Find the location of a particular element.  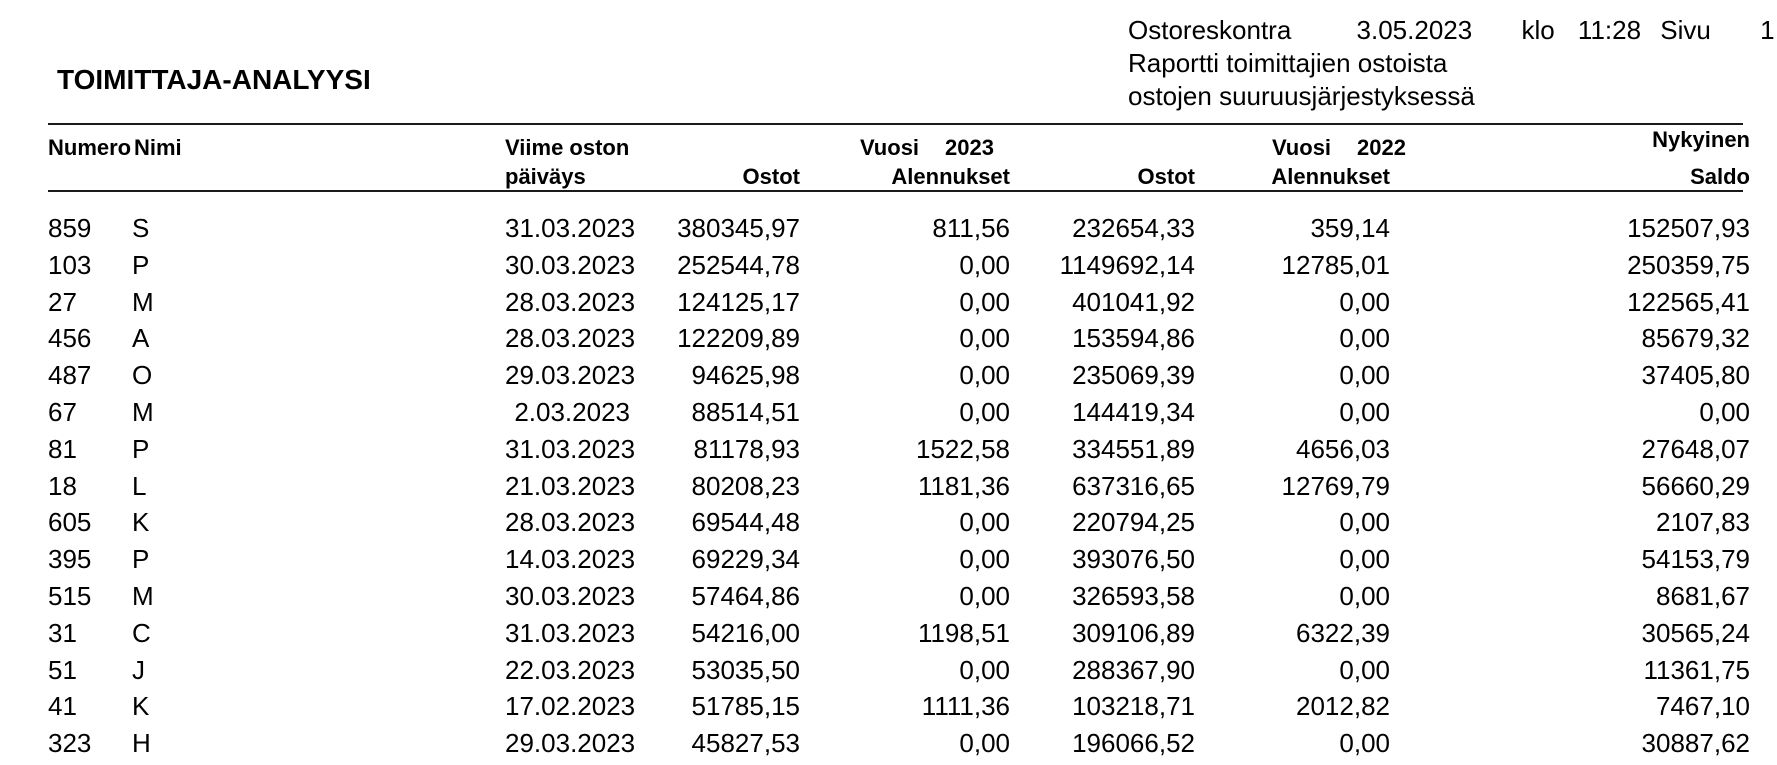

cell-saldo: 152507,93 is located at coordinates (1688, 228).